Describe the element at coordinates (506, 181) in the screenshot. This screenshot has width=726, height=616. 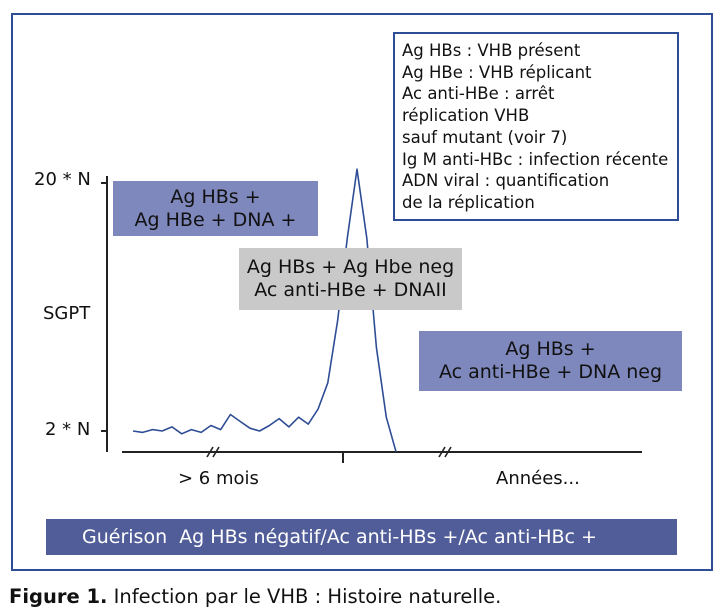
I see `legend-line: ADN viral : quantification` at that location.